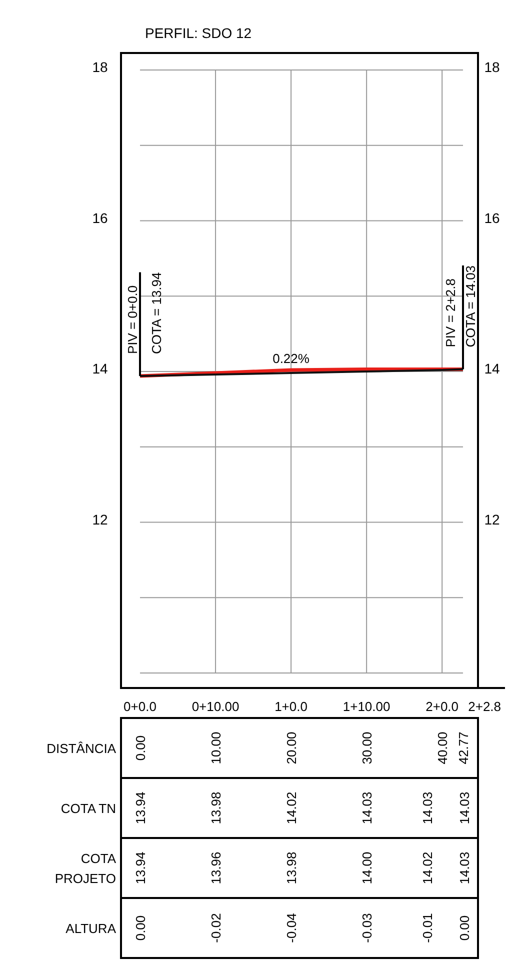 This screenshot has width=525, height=965. I want to click on annotation: COTA = 13.94, so click(156, 313).